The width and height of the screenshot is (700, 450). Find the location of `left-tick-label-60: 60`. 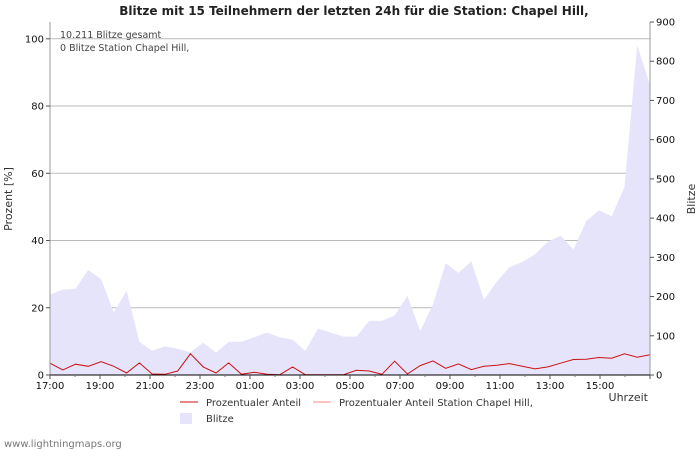

left-tick-label-60: 60 is located at coordinates (37, 174).